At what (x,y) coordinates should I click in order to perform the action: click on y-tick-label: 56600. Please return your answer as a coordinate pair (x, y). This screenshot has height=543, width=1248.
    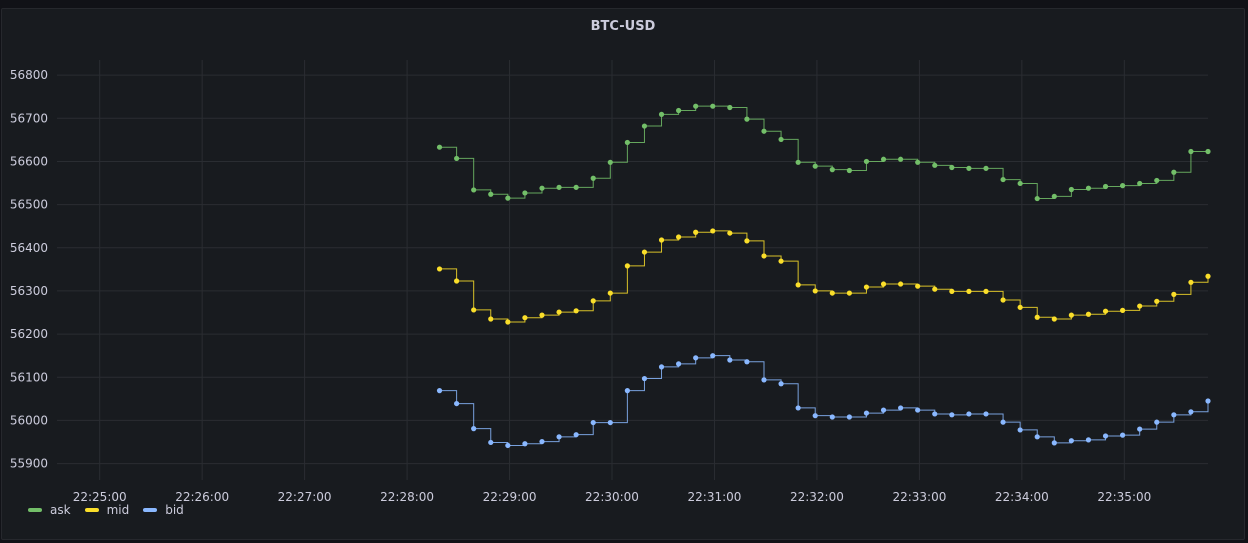
    Looking at the image, I should click on (29, 161).